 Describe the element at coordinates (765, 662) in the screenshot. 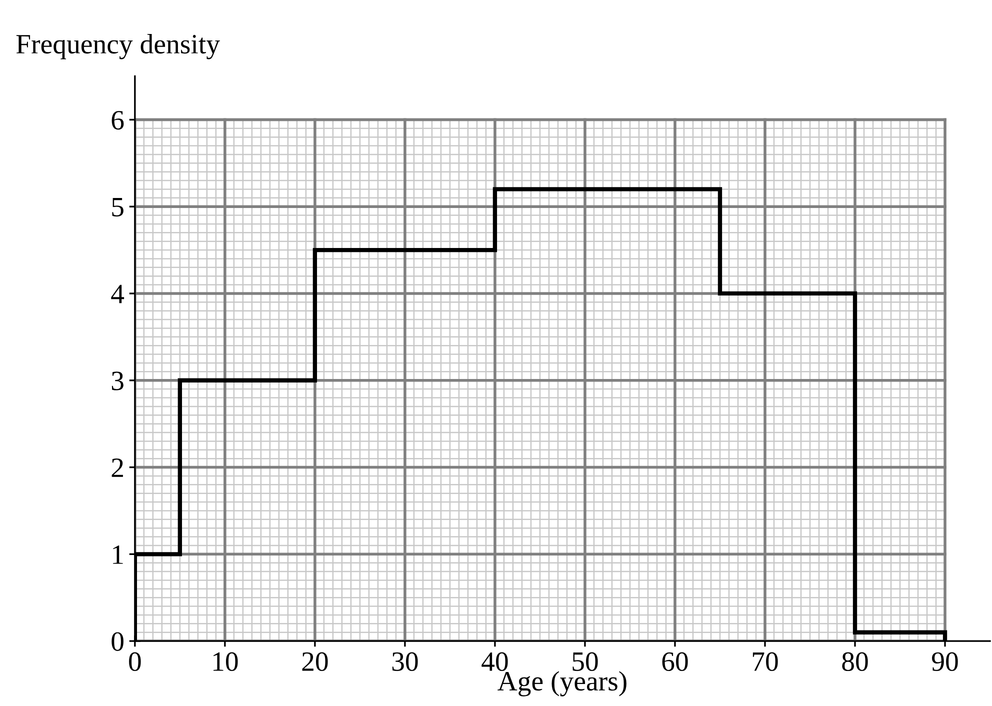

I see `x-tick-label: 70` at that location.